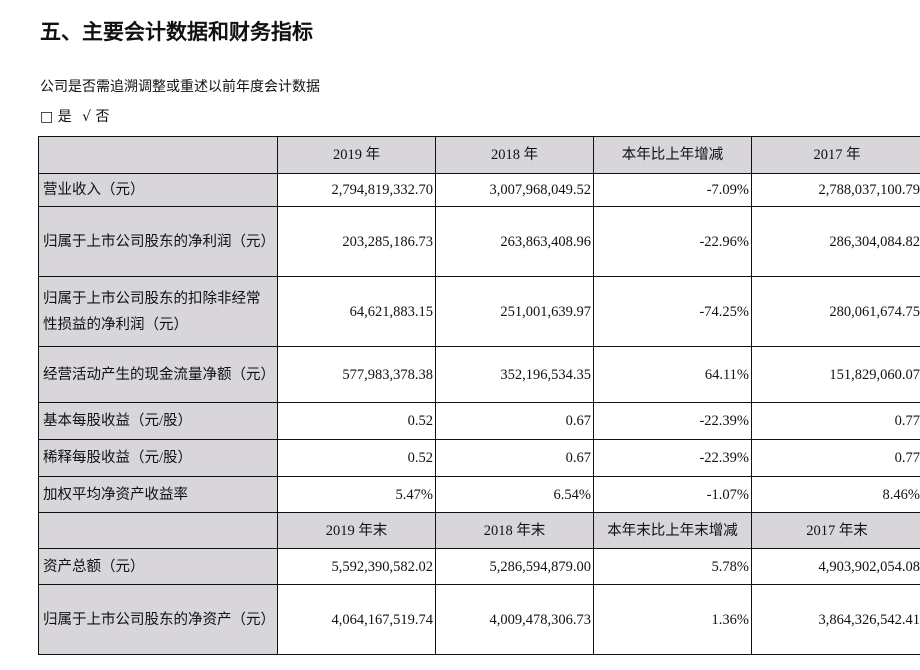  Describe the element at coordinates (835, 190) in the screenshot. I see `cell-value: 2,788,037,100.79` at that location.